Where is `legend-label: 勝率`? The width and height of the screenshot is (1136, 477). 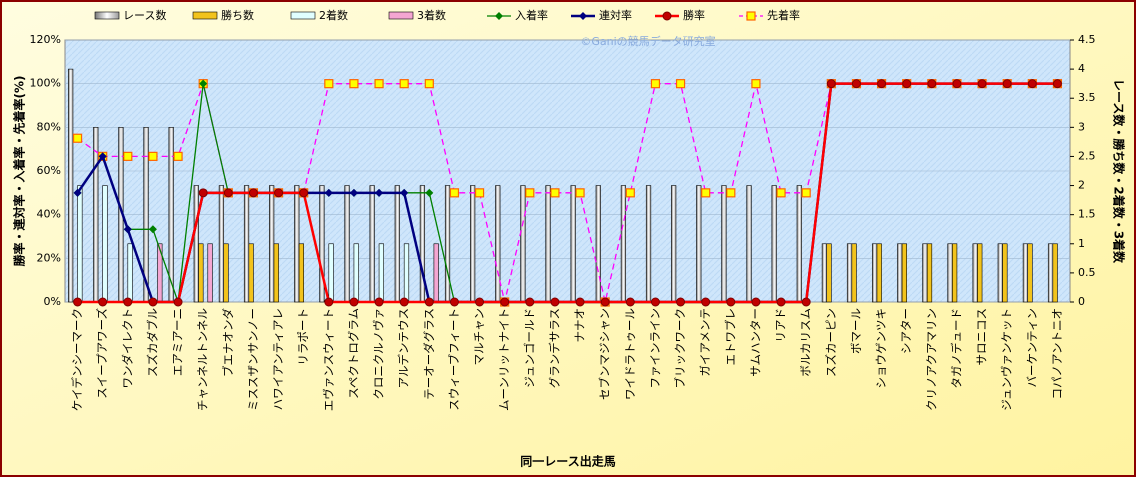
legend-label: 勝率 is located at coordinates (694, 15).